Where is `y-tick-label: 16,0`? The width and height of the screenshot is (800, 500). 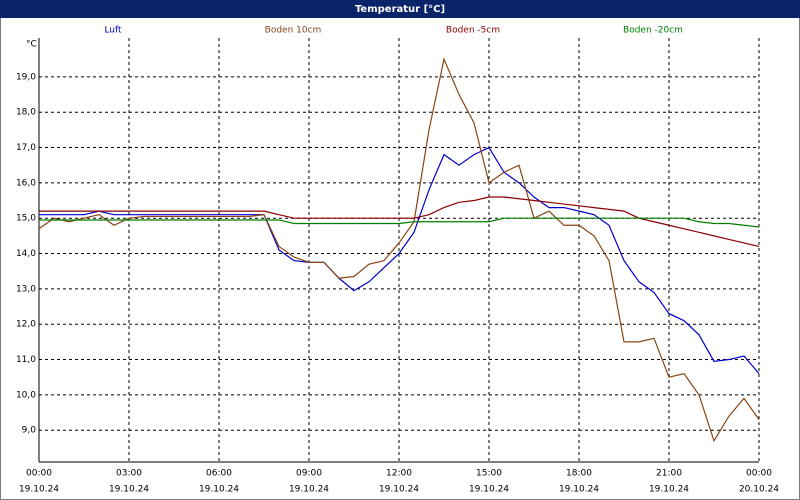 y-tick-label: 16,0 is located at coordinates (26, 183).